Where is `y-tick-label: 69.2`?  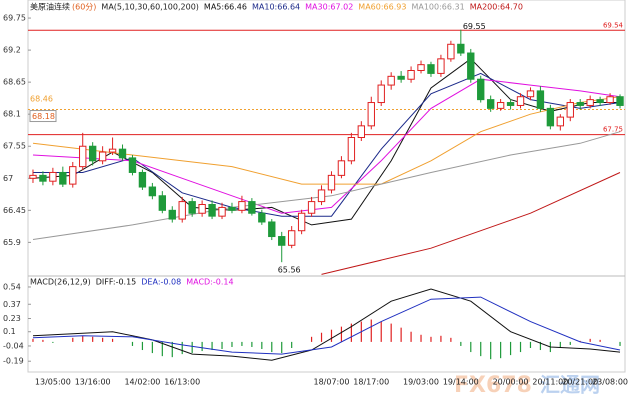
y-tick-label: 69.2 is located at coordinates (12, 50).